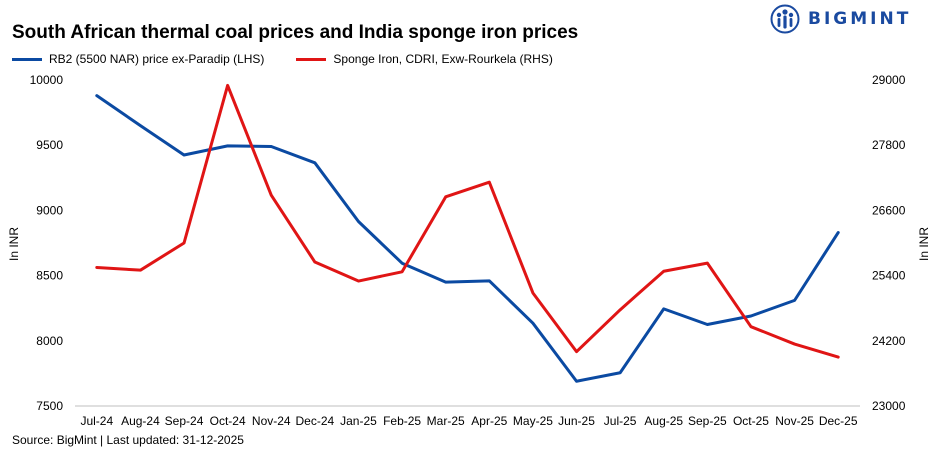  What do you see at coordinates (751, 421) in the screenshot?
I see `x-tick-label: Oct-25` at bounding box center [751, 421].